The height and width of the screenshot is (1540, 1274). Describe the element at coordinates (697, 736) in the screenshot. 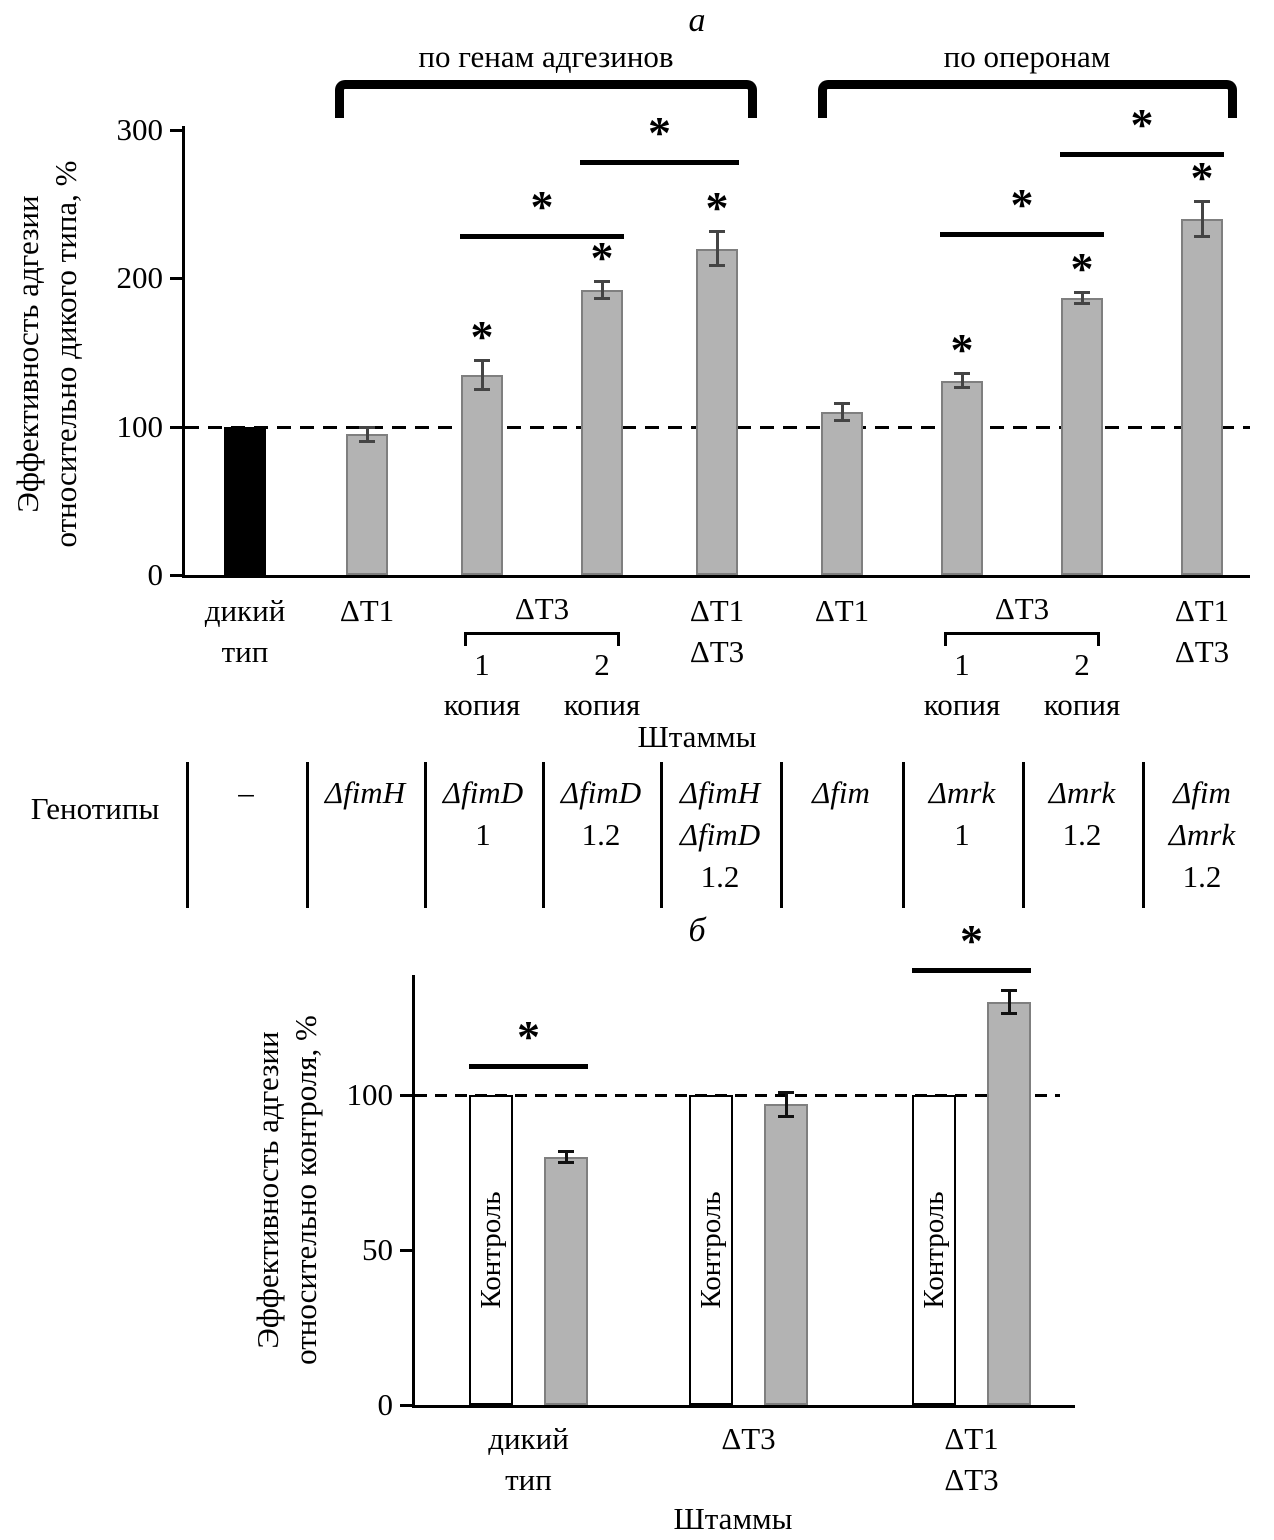

I see `x-axis-title-a: Штаммы` at that location.